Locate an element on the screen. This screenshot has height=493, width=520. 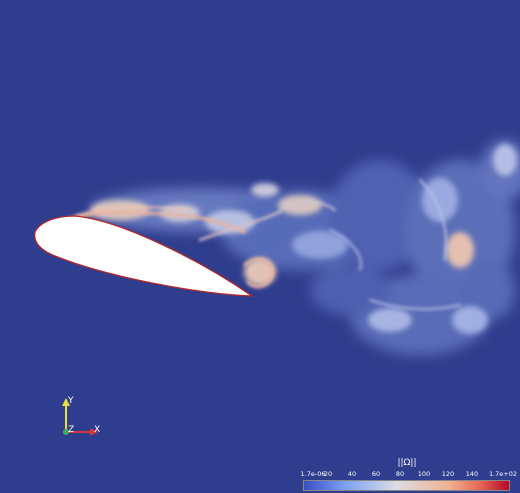
colorbar-tick: 140 is located at coordinates (472, 474).